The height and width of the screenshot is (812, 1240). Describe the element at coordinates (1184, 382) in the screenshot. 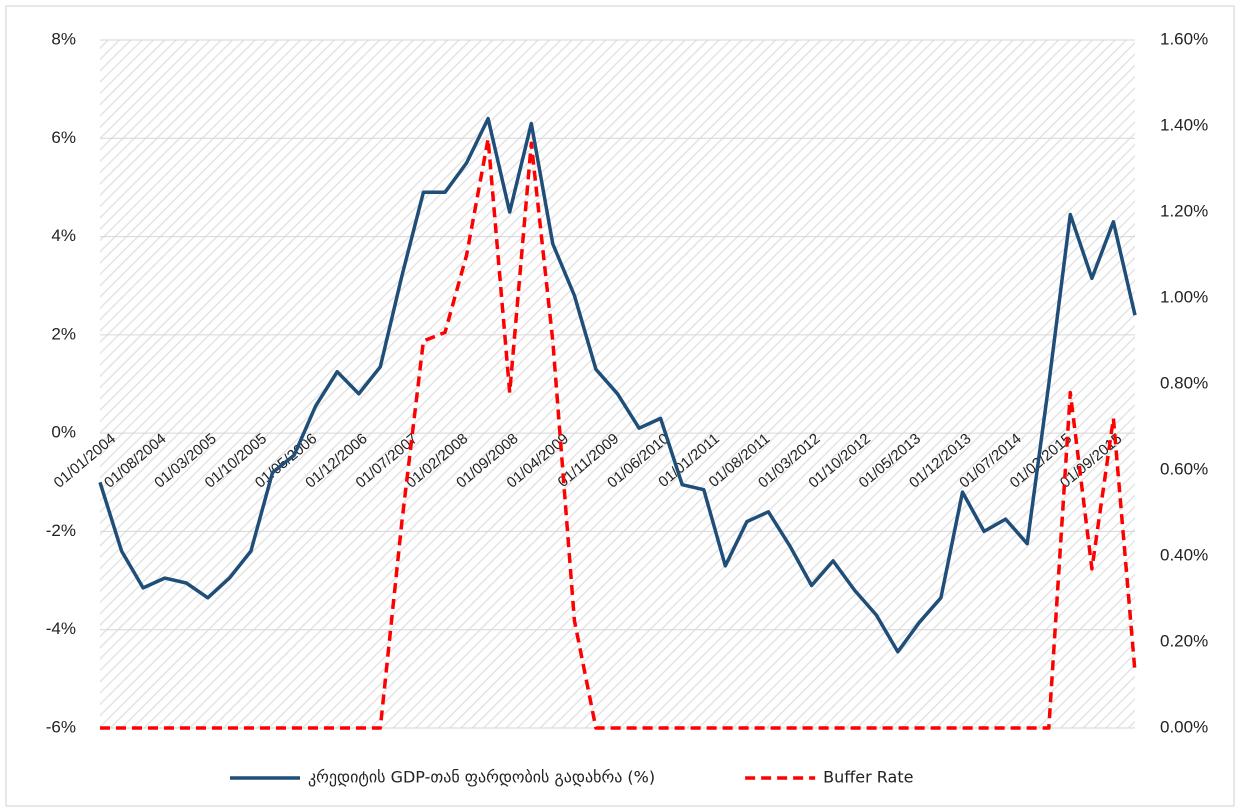

I see `y2-tick-label: 0.80%` at that location.